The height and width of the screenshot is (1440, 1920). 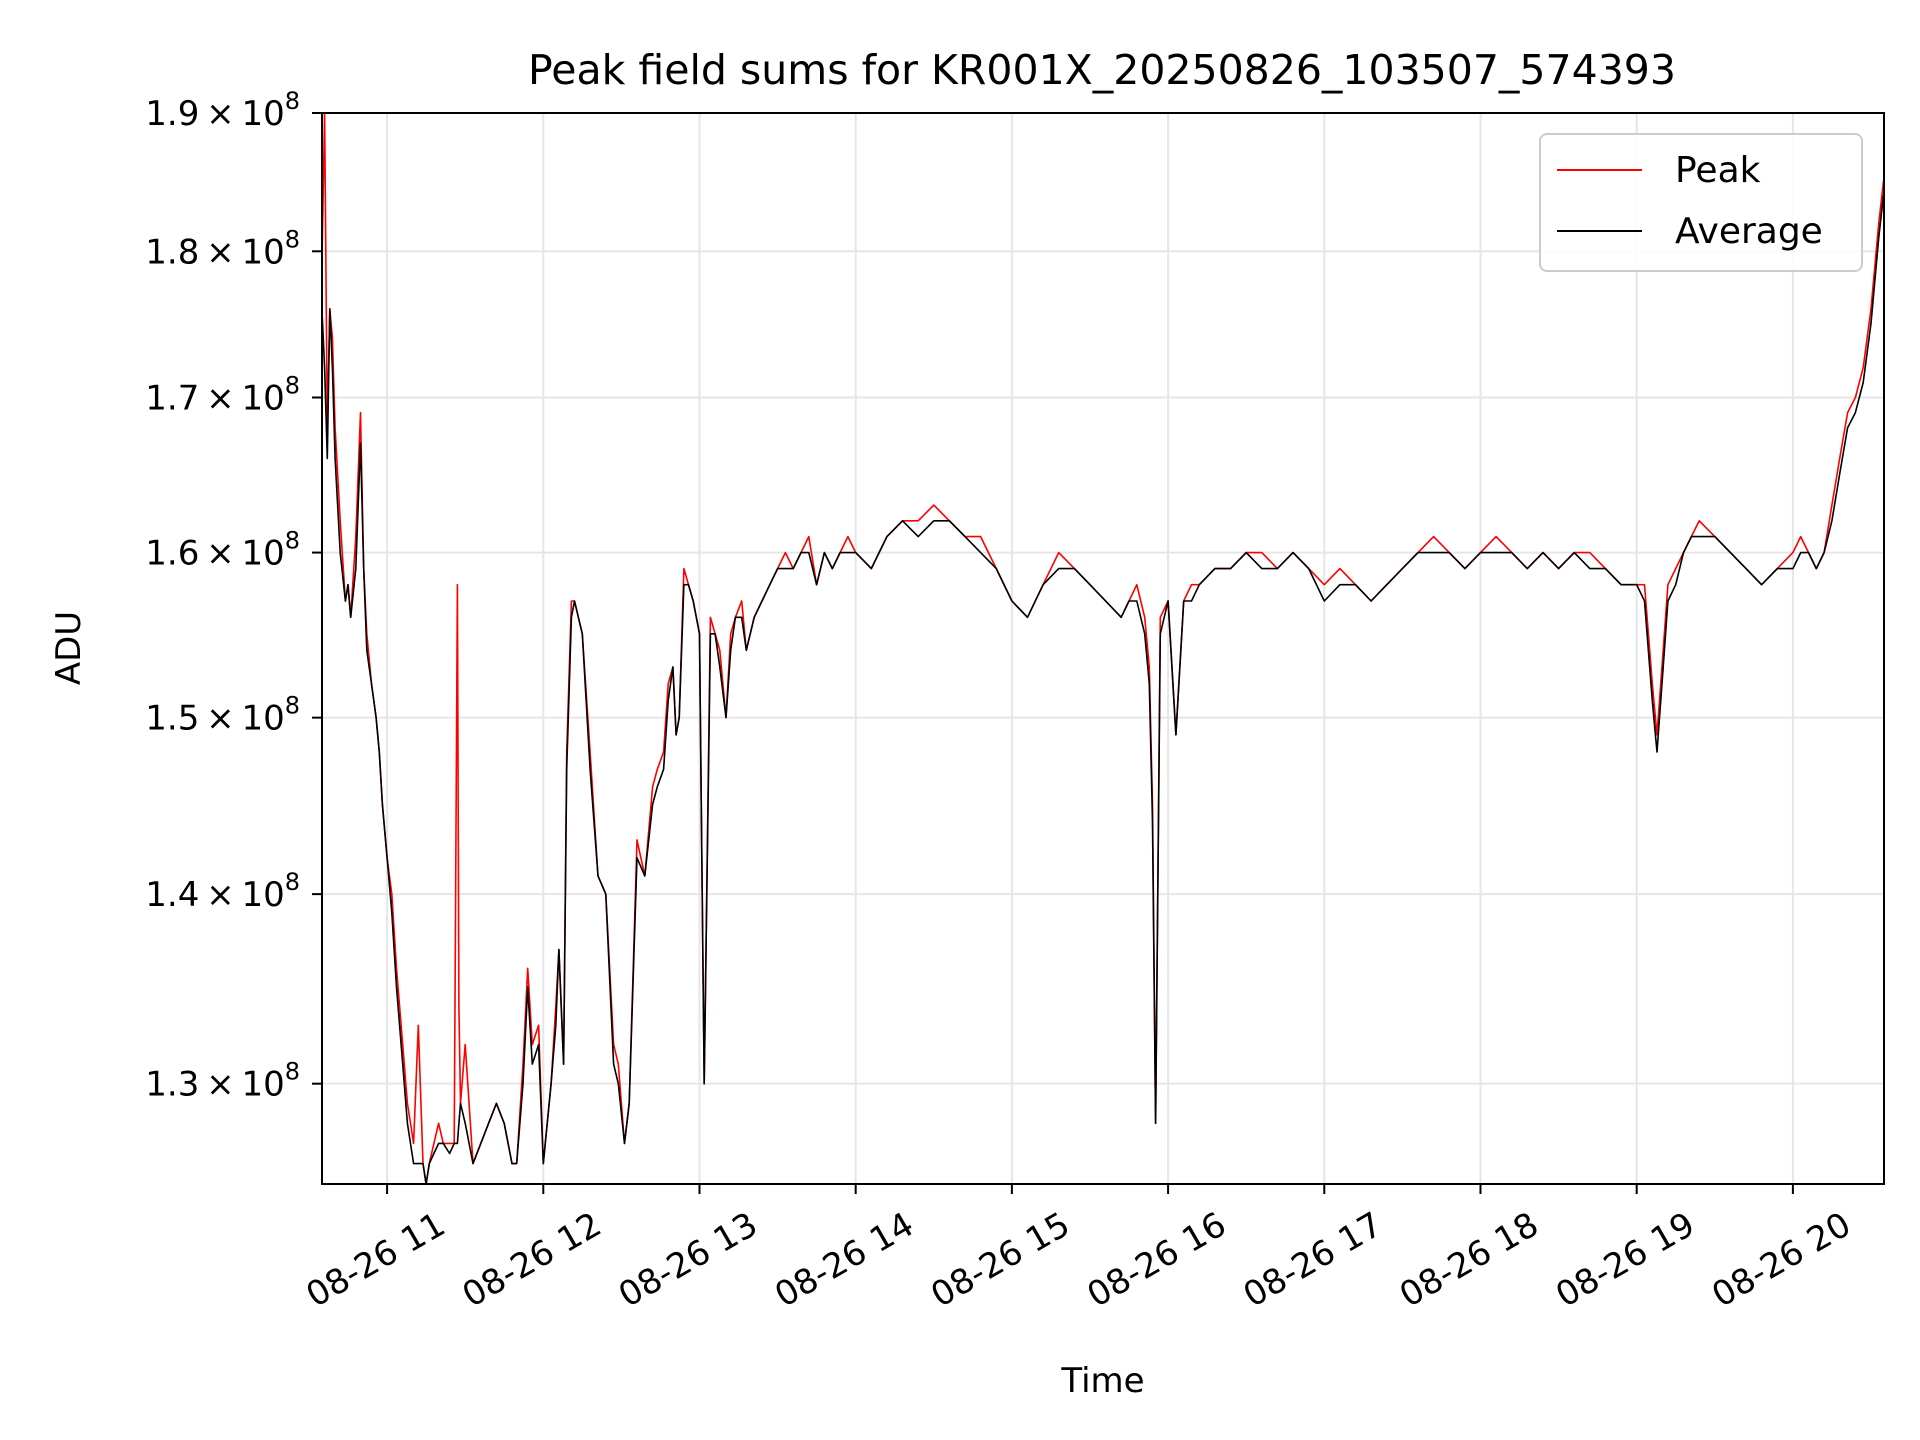 I want to click on legend-box, so click(x=1701, y=202).